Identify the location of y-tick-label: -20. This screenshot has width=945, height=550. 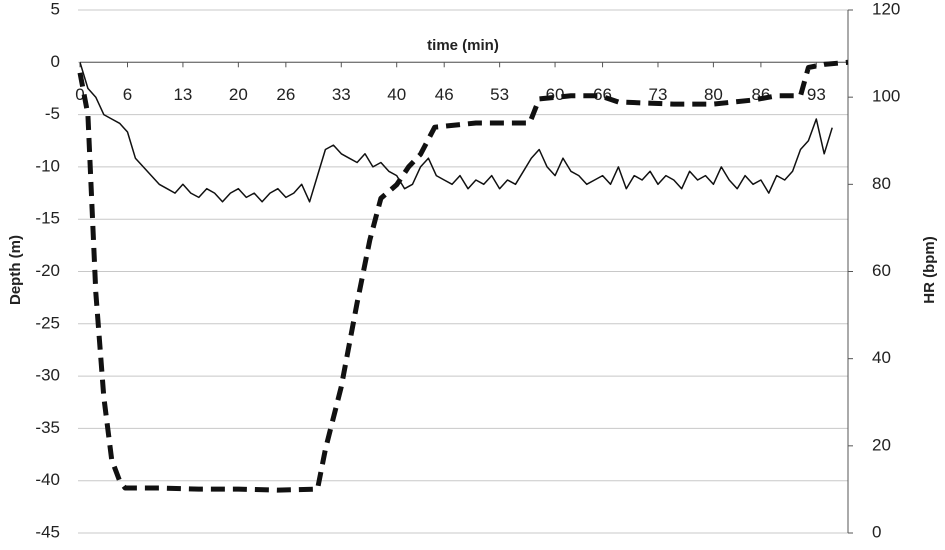
(47, 270).